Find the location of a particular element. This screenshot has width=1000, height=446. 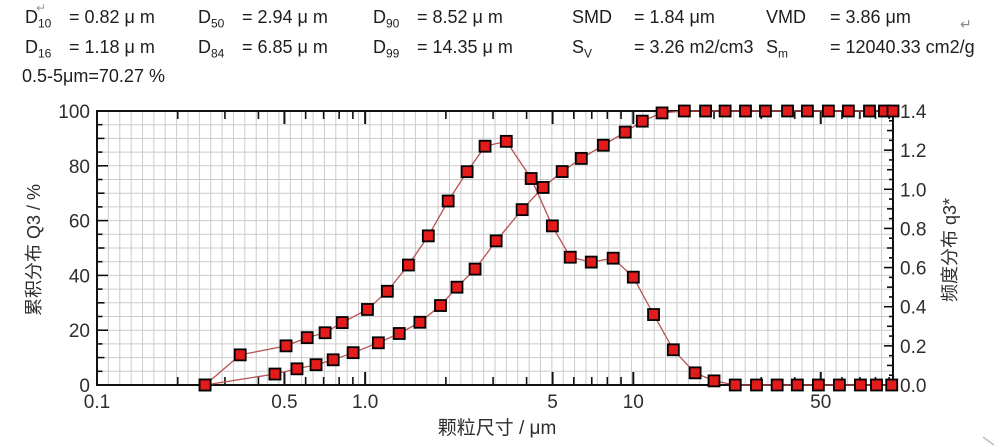

stat-value: = 12040.33 cm2/g is located at coordinates (902, 47).